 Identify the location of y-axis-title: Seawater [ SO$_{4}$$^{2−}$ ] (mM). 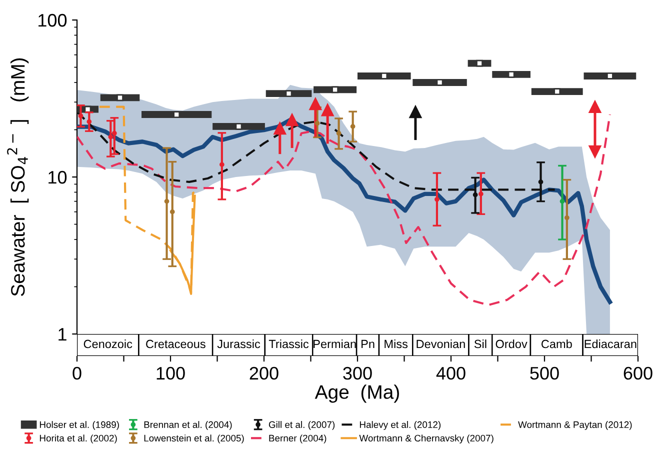
(18, 177).